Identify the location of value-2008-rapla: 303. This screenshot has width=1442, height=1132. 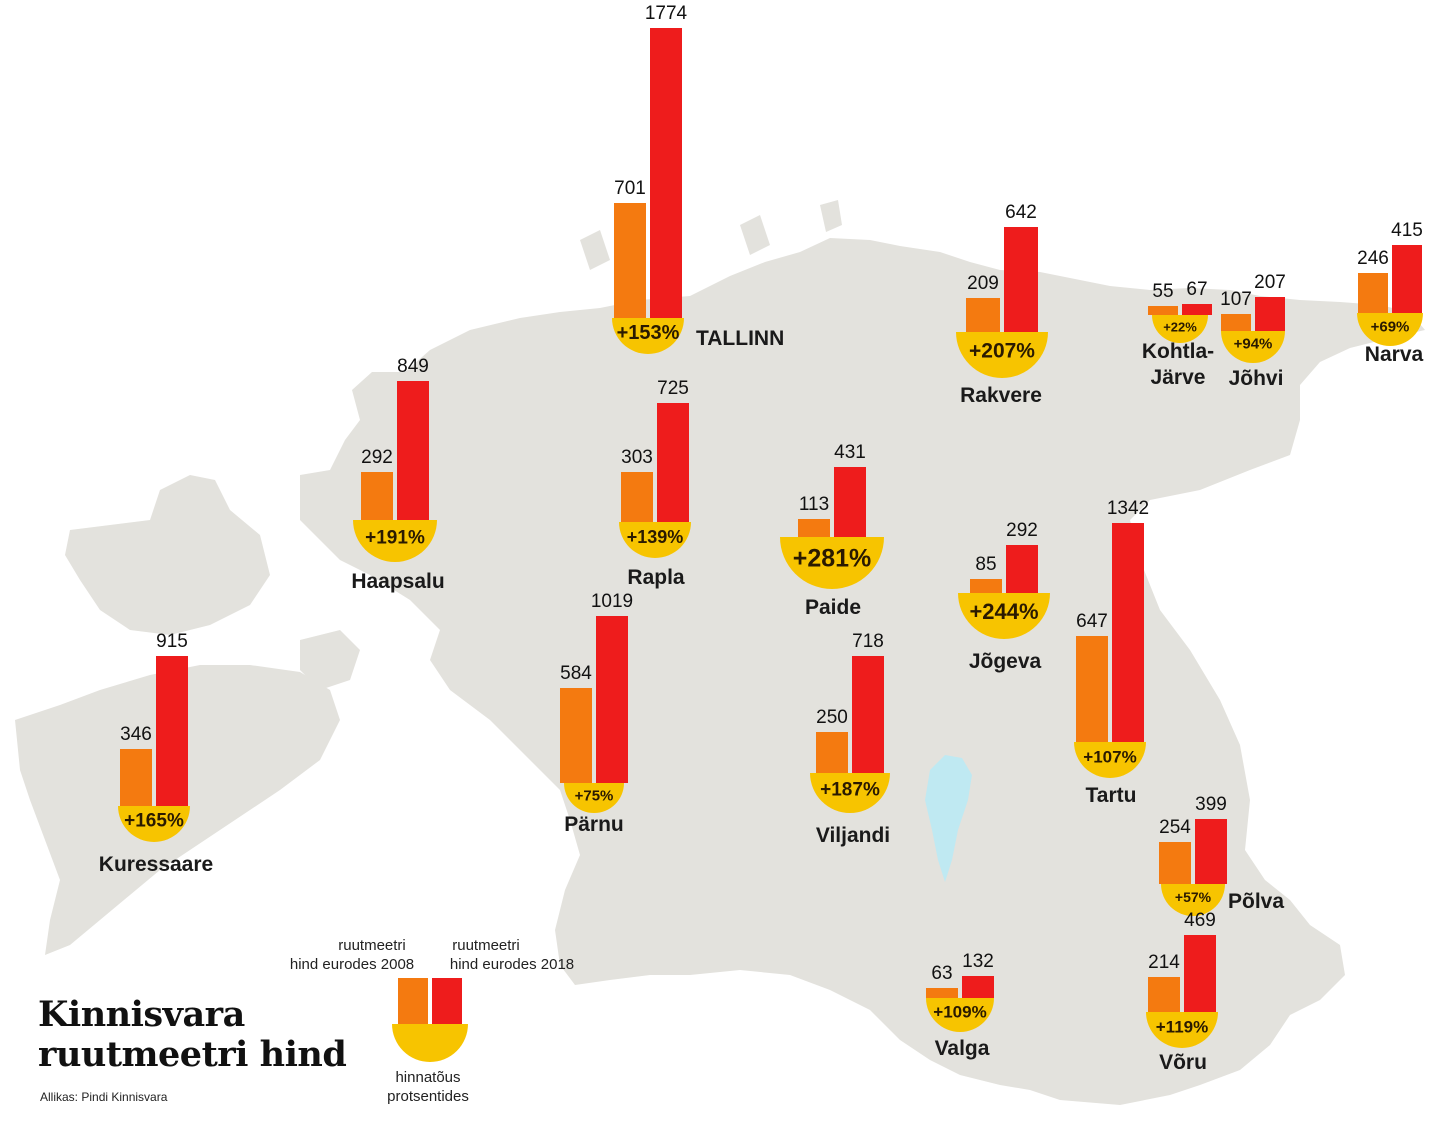
(637, 458).